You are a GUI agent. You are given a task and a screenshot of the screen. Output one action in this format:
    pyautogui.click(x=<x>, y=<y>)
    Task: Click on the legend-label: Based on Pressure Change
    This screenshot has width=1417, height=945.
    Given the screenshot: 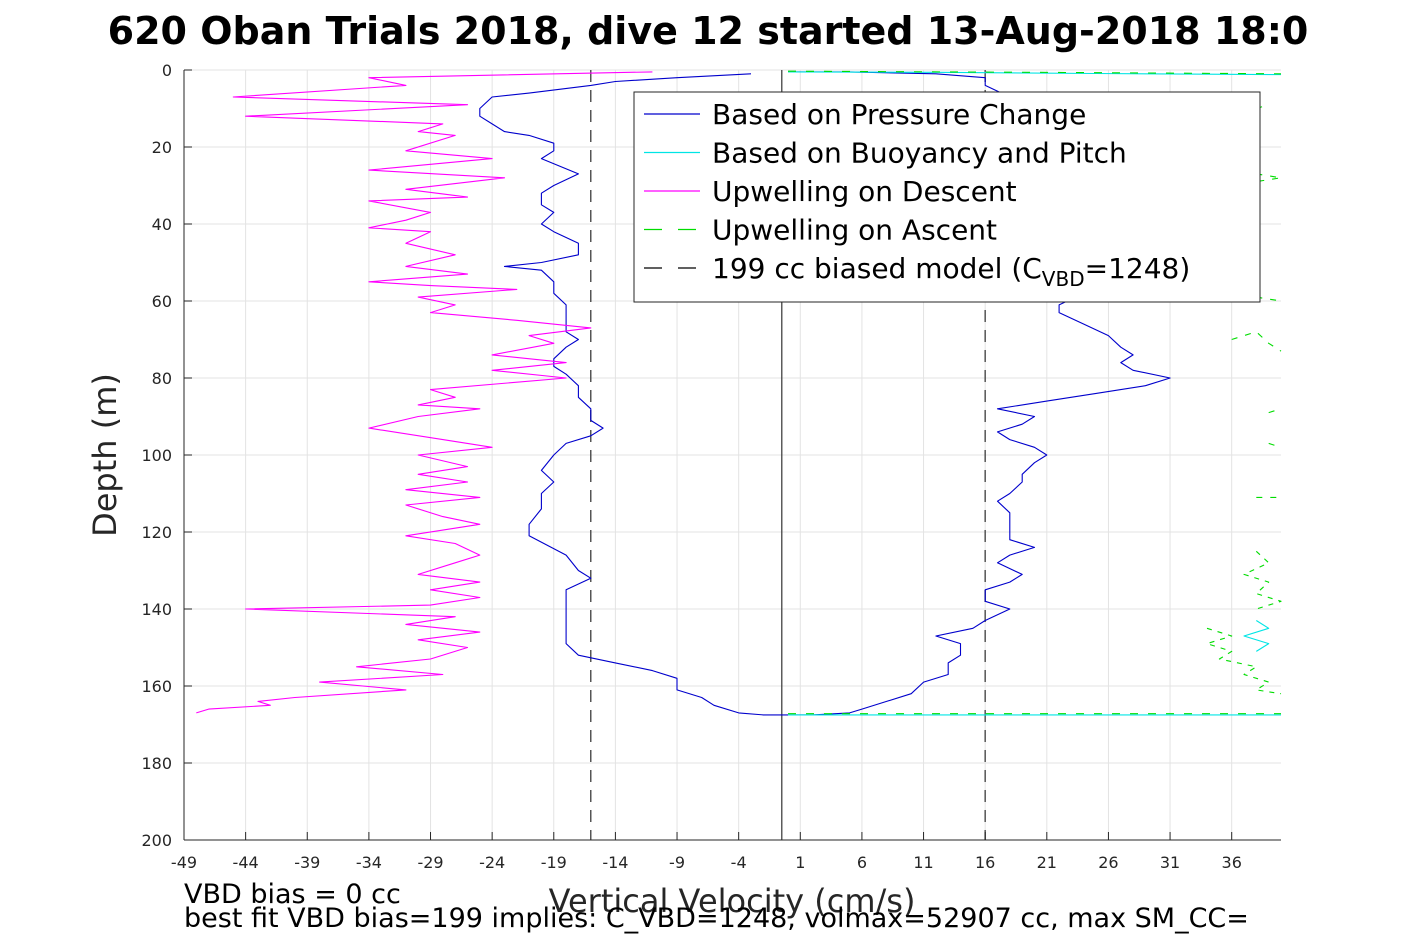 What is the action you would take?
    pyautogui.click(x=899, y=114)
    